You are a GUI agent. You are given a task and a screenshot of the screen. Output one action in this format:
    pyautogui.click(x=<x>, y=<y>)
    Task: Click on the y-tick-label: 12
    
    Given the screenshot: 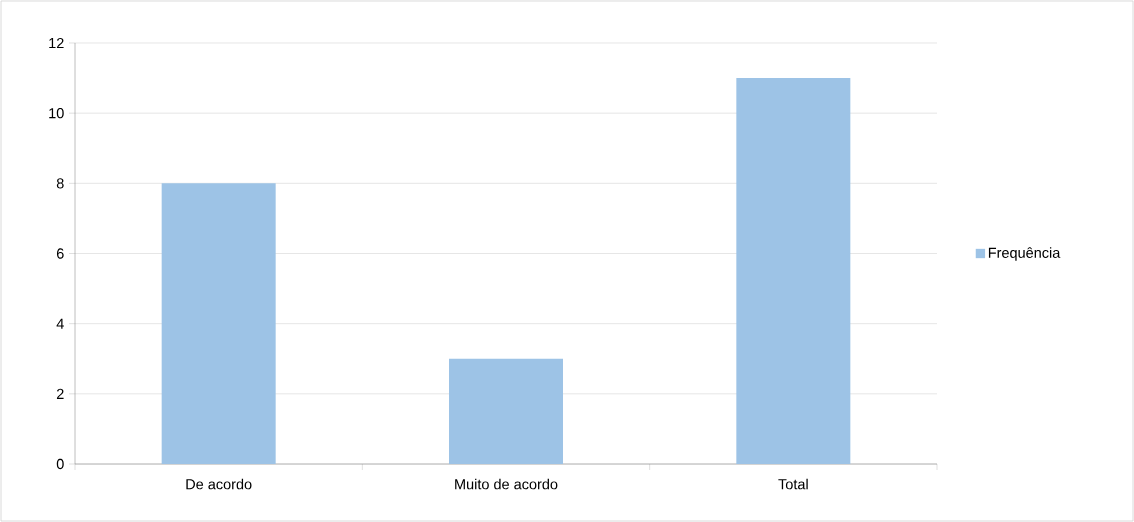 What is the action you would take?
    pyautogui.click(x=56, y=43)
    